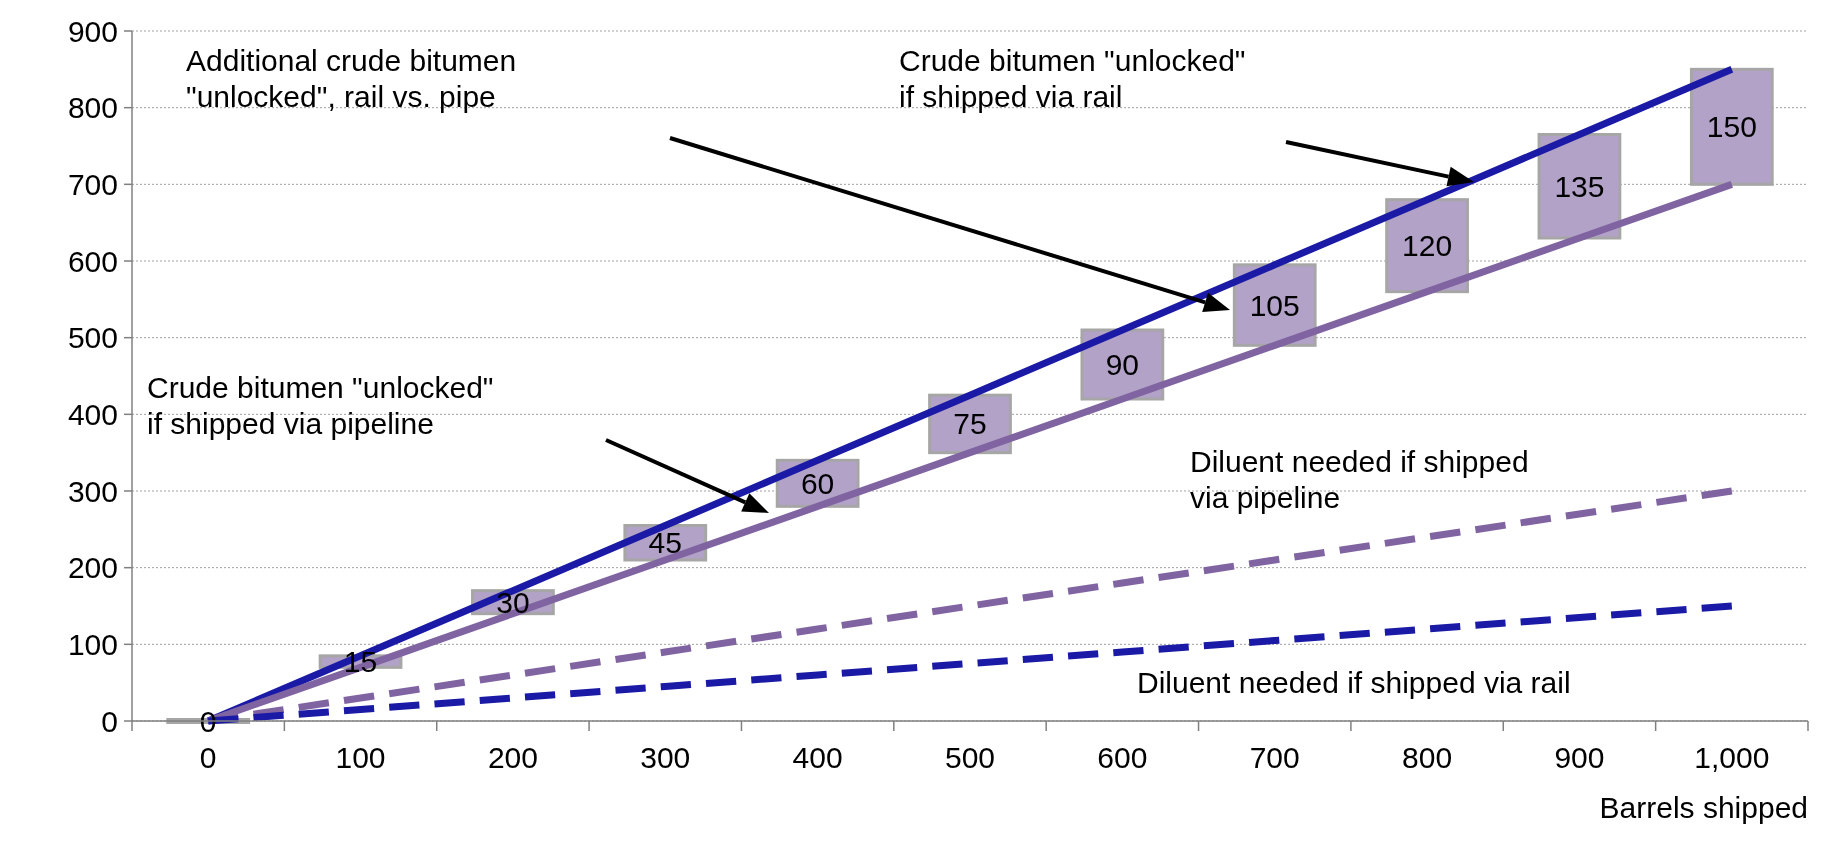 The height and width of the screenshot is (841, 1821). I want to click on y-tick-label: 500, so click(92, 338).